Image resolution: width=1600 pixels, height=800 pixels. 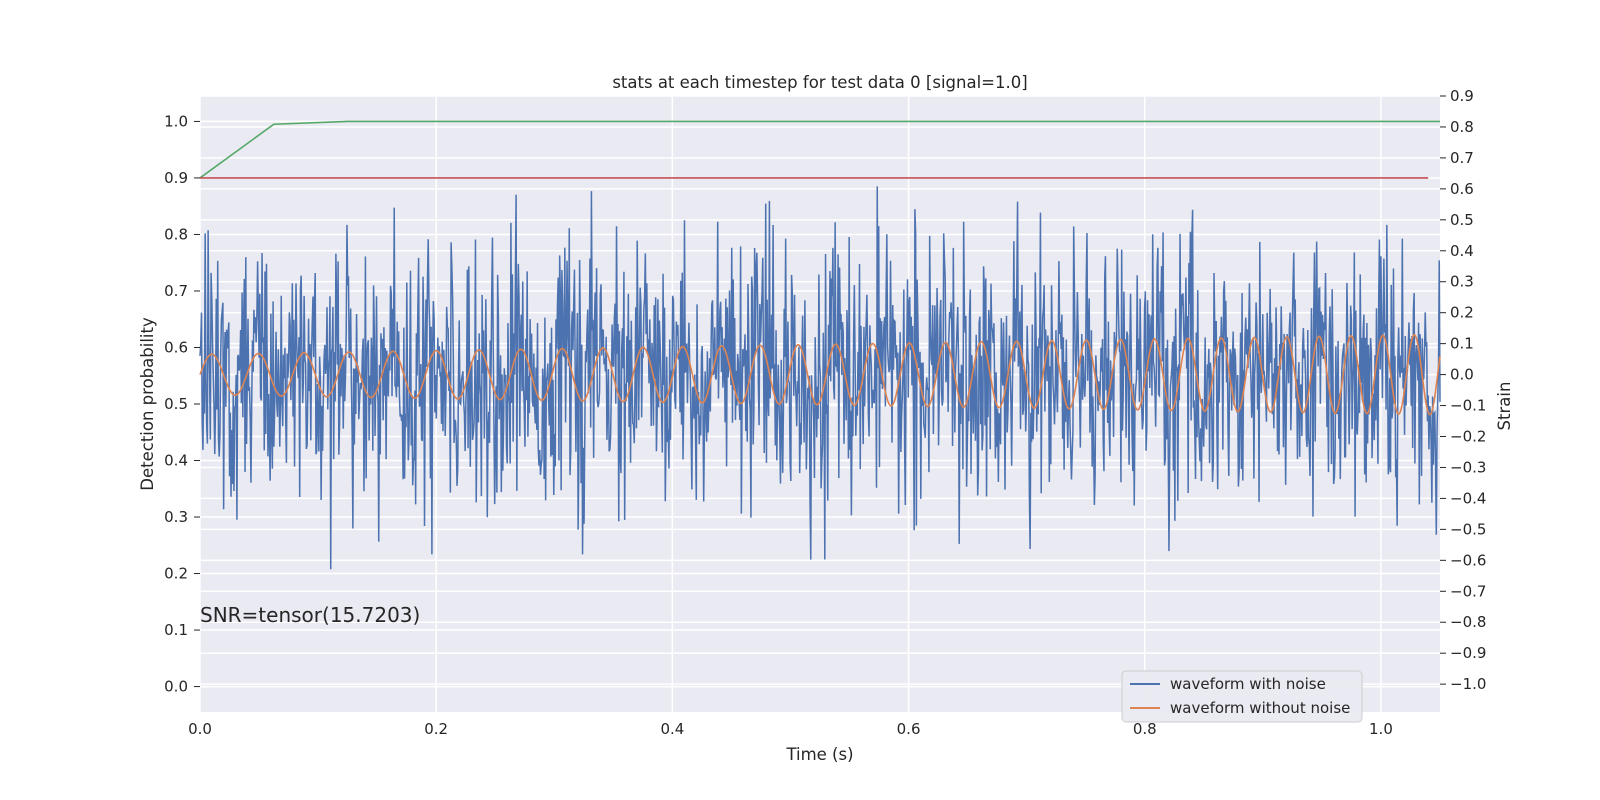 I want to click on legend-label-clean: waveform without noise, so click(x=1260, y=708).